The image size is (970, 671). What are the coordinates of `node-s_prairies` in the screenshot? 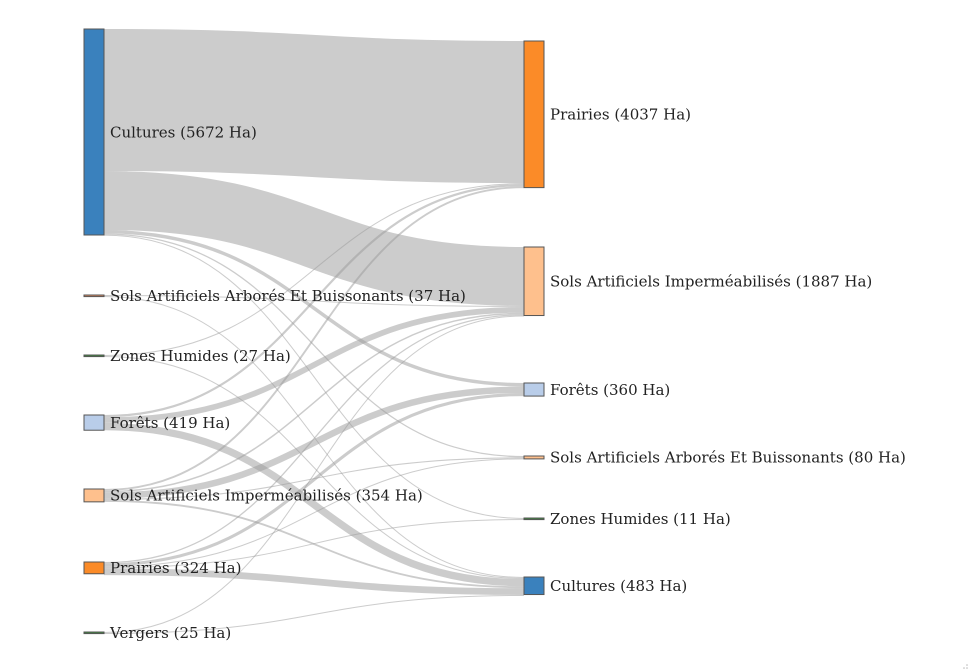 It's located at (94, 568).